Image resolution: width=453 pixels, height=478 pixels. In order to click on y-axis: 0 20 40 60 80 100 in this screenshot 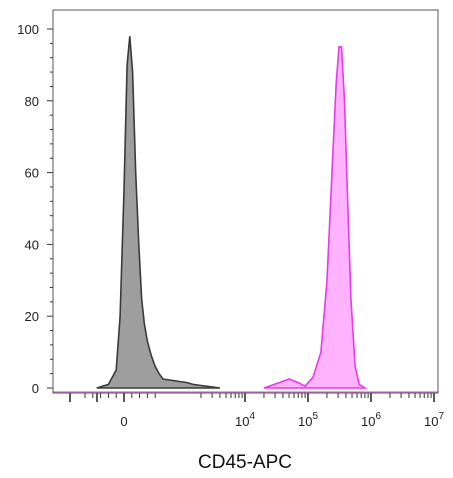, I will do `click(35, 209)`.